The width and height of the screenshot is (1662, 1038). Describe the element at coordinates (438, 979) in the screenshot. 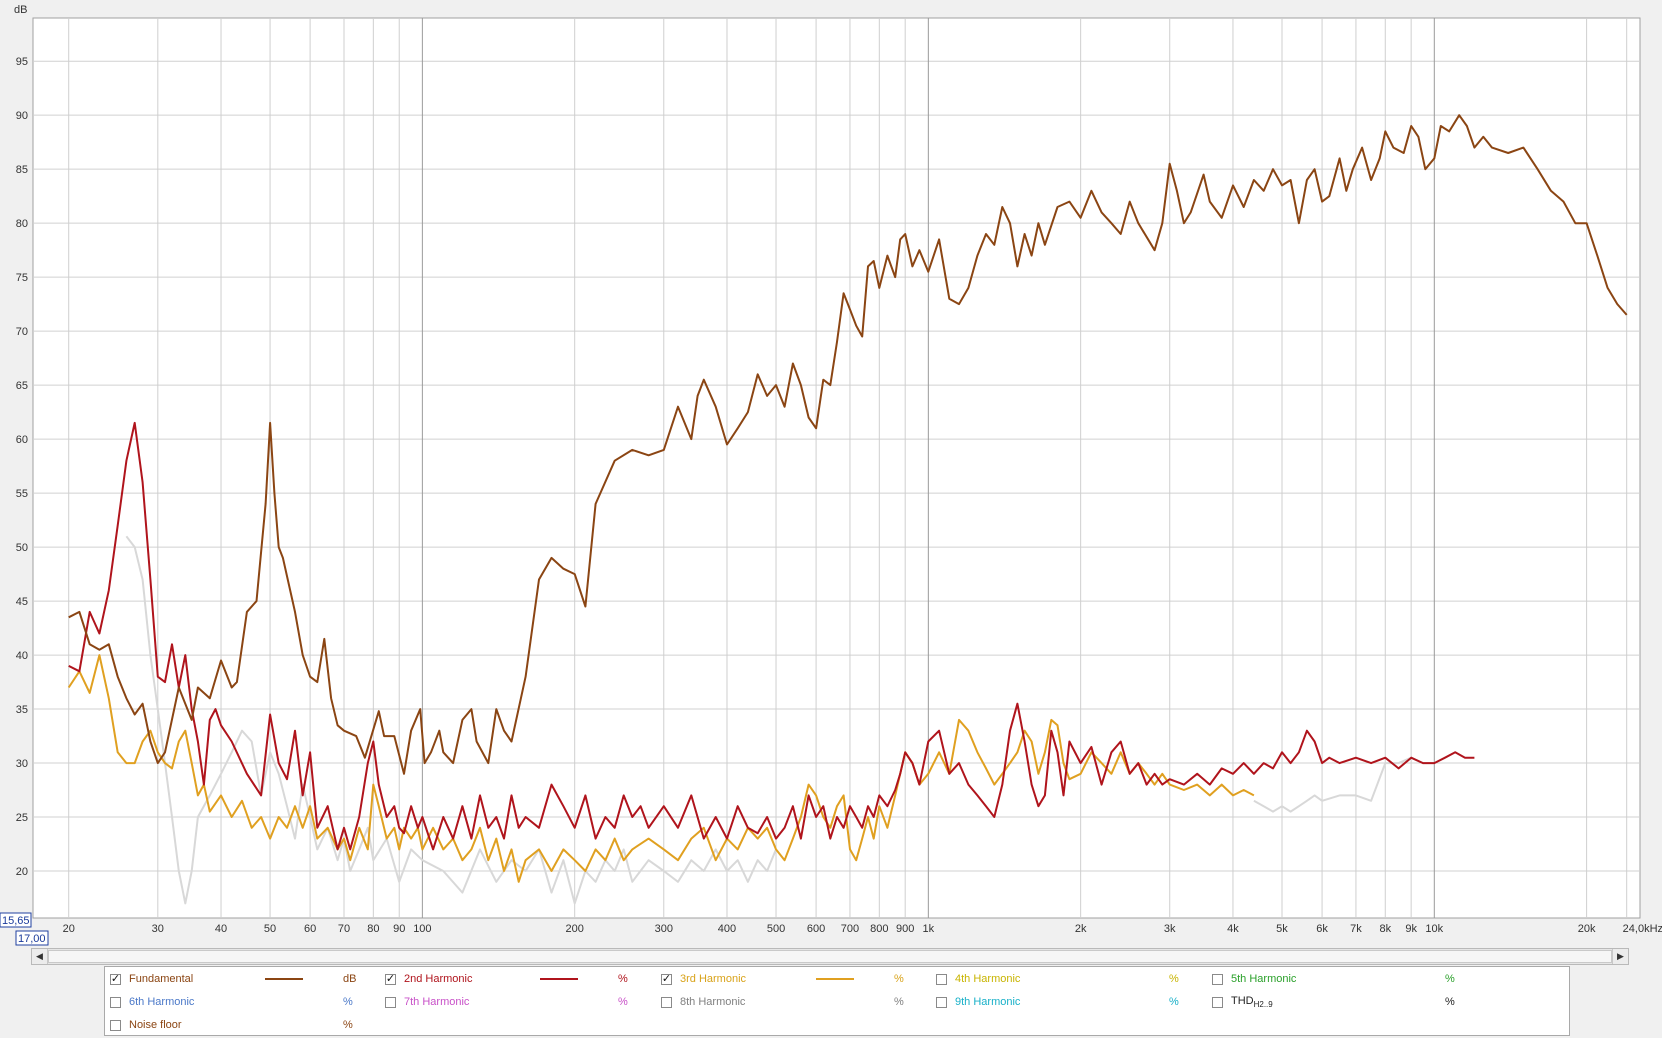

I see `legend-label: 2nd Harmonic` at that location.